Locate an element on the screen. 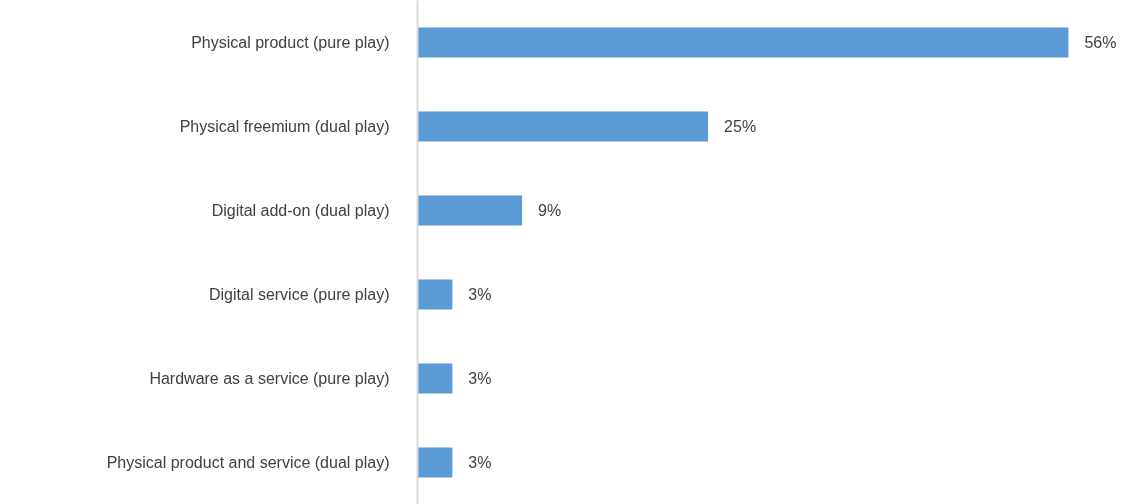 The width and height of the screenshot is (1133, 504). y-tick-label: Physical freemium (dual play) is located at coordinates (284, 126).